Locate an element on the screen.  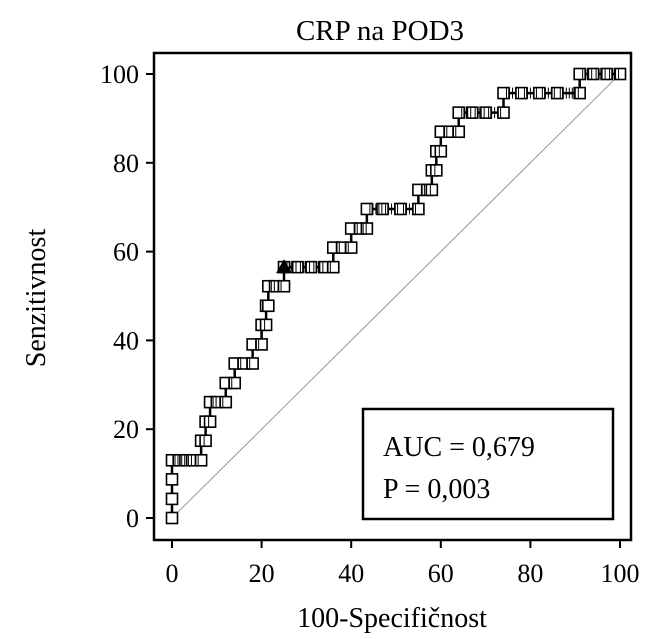
auc-value: AUC = 0,679 is located at coordinates (459, 447).